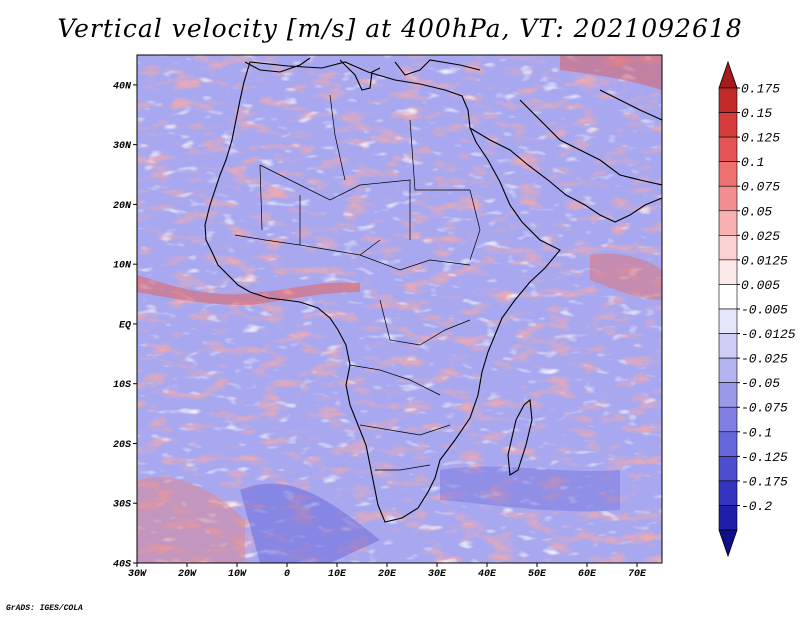 The image size is (800, 618). I want to click on italy-coast, so click(360, 75).